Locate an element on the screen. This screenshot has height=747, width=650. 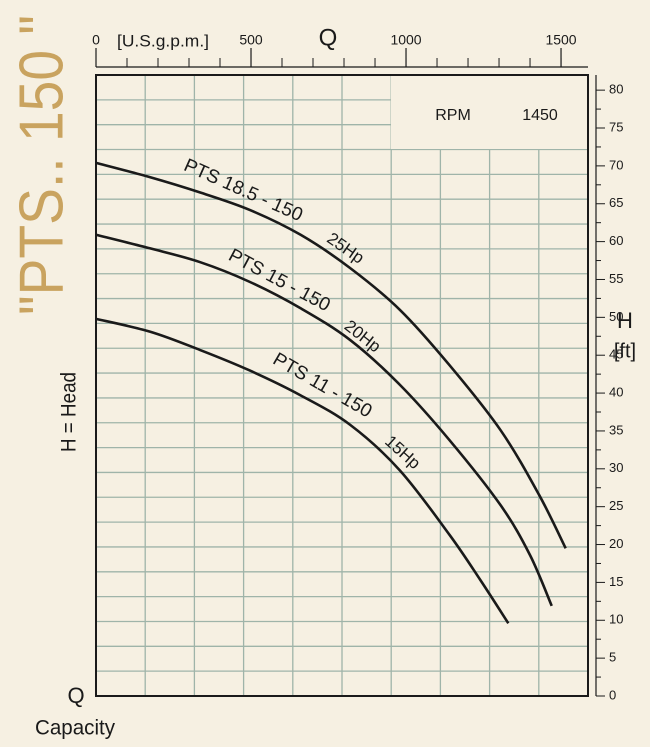
y-tick-label: 35 is located at coordinates (616, 429).